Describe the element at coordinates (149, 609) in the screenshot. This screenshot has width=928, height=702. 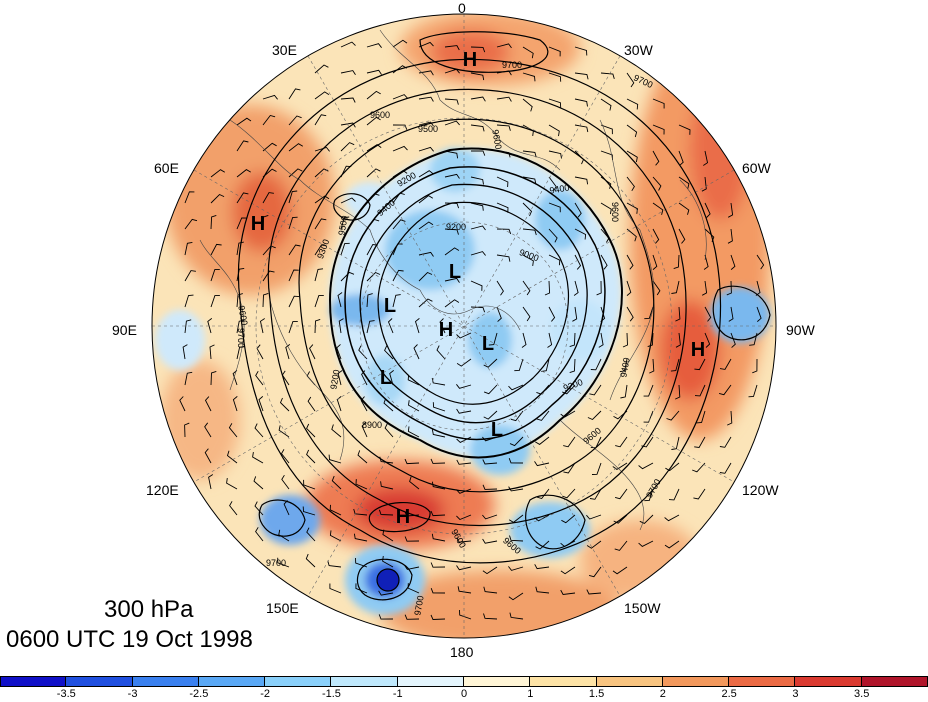
I see `level-title: 300 hPa` at that location.